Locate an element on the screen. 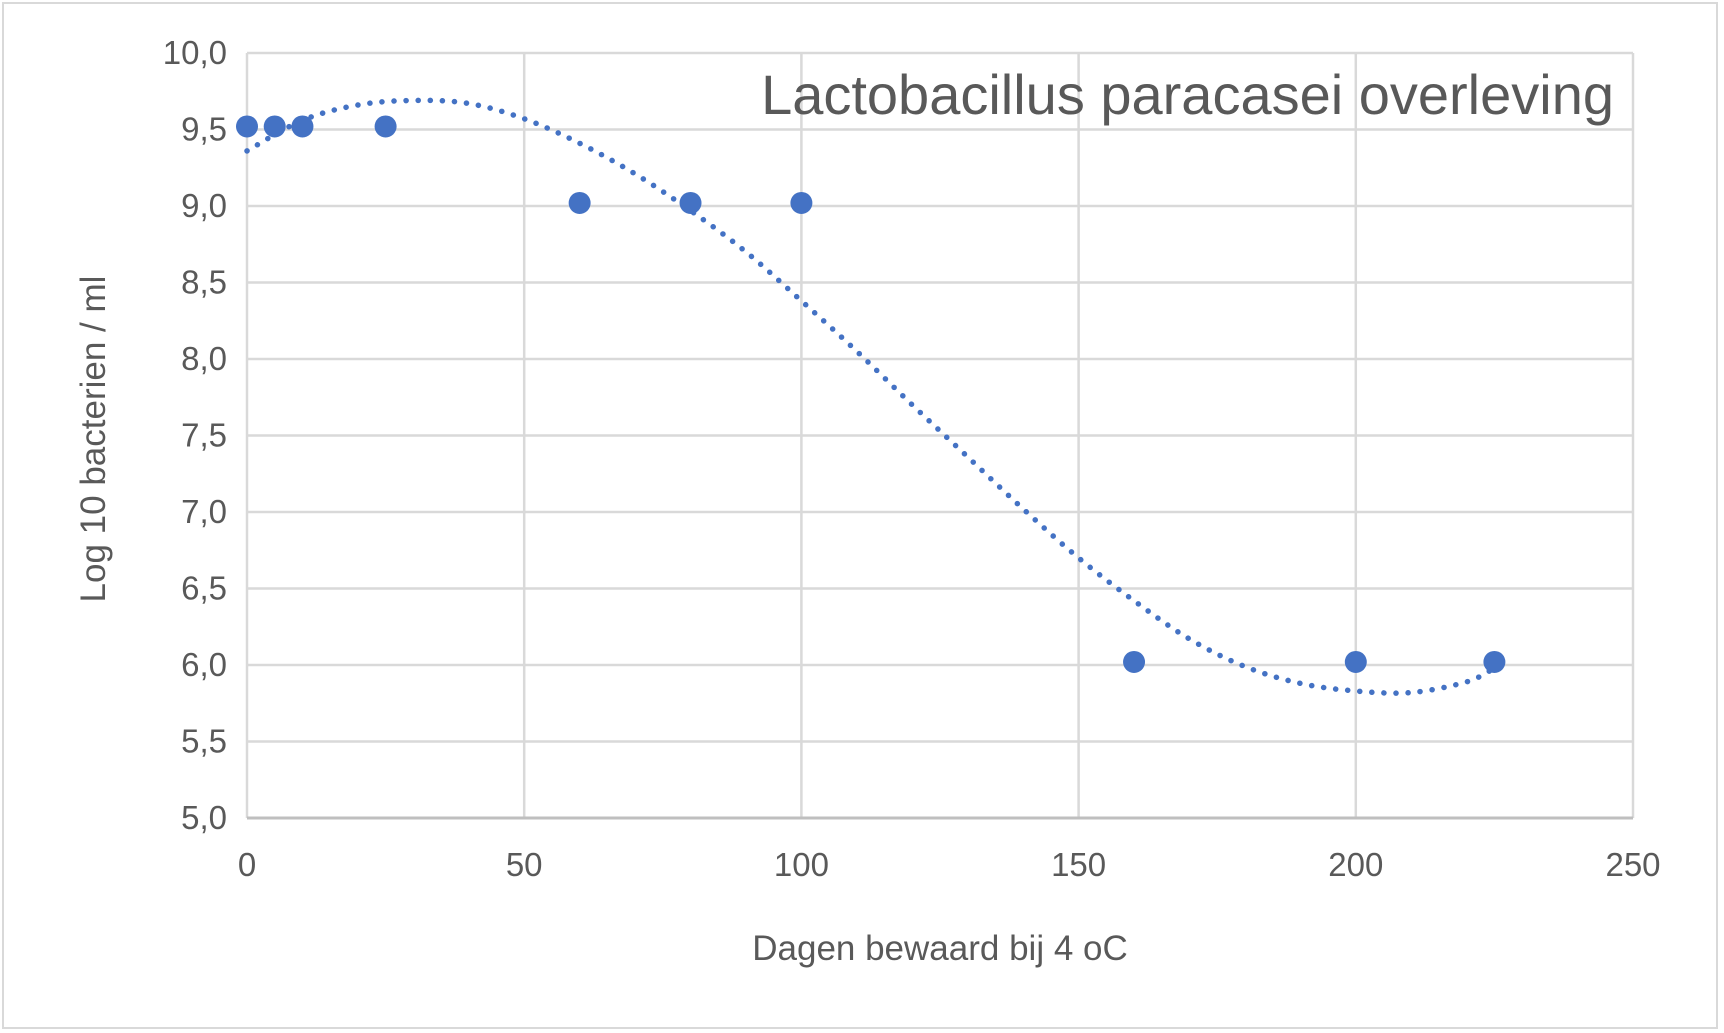 The width and height of the screenshot is (1724, 1033). x-tick-label: 250 is located at coordinates (1632, 864).